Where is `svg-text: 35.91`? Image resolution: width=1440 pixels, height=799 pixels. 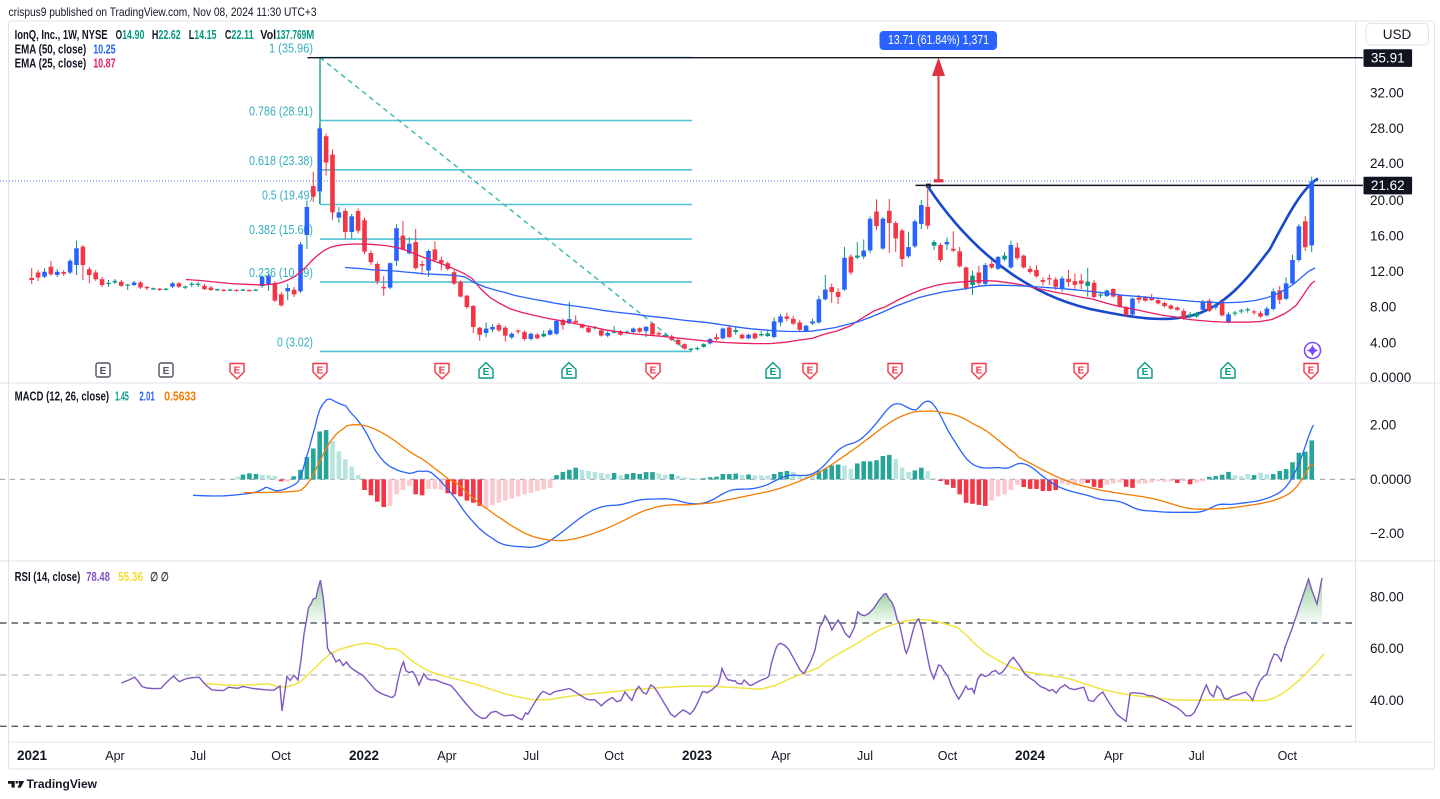
svg-text: 35.91 is located at coordinates (1388, 58).